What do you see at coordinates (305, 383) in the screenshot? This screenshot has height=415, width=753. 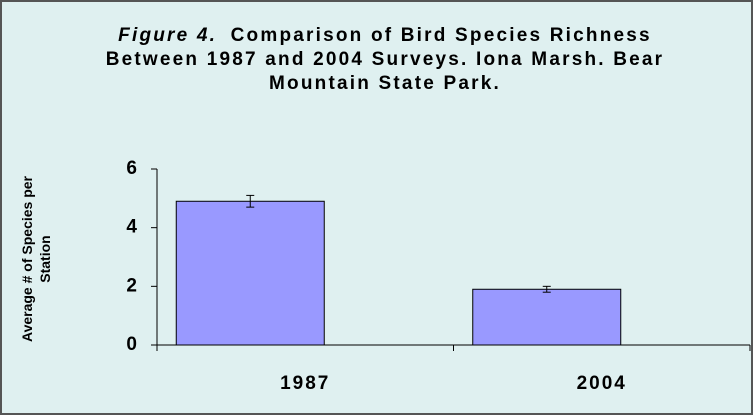 I see `x-tick-label: 1987` at bounding box center [305, 383].